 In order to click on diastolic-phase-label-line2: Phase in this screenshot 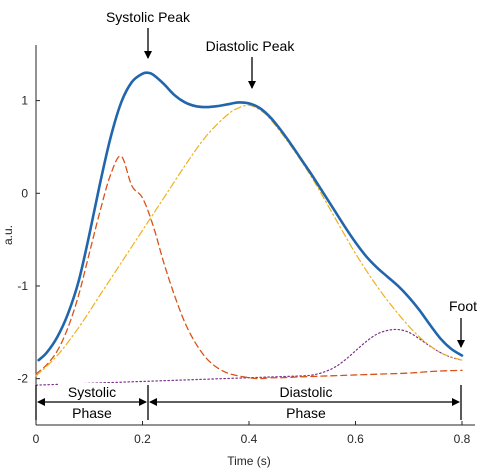, I will do `click(306, 413)`.